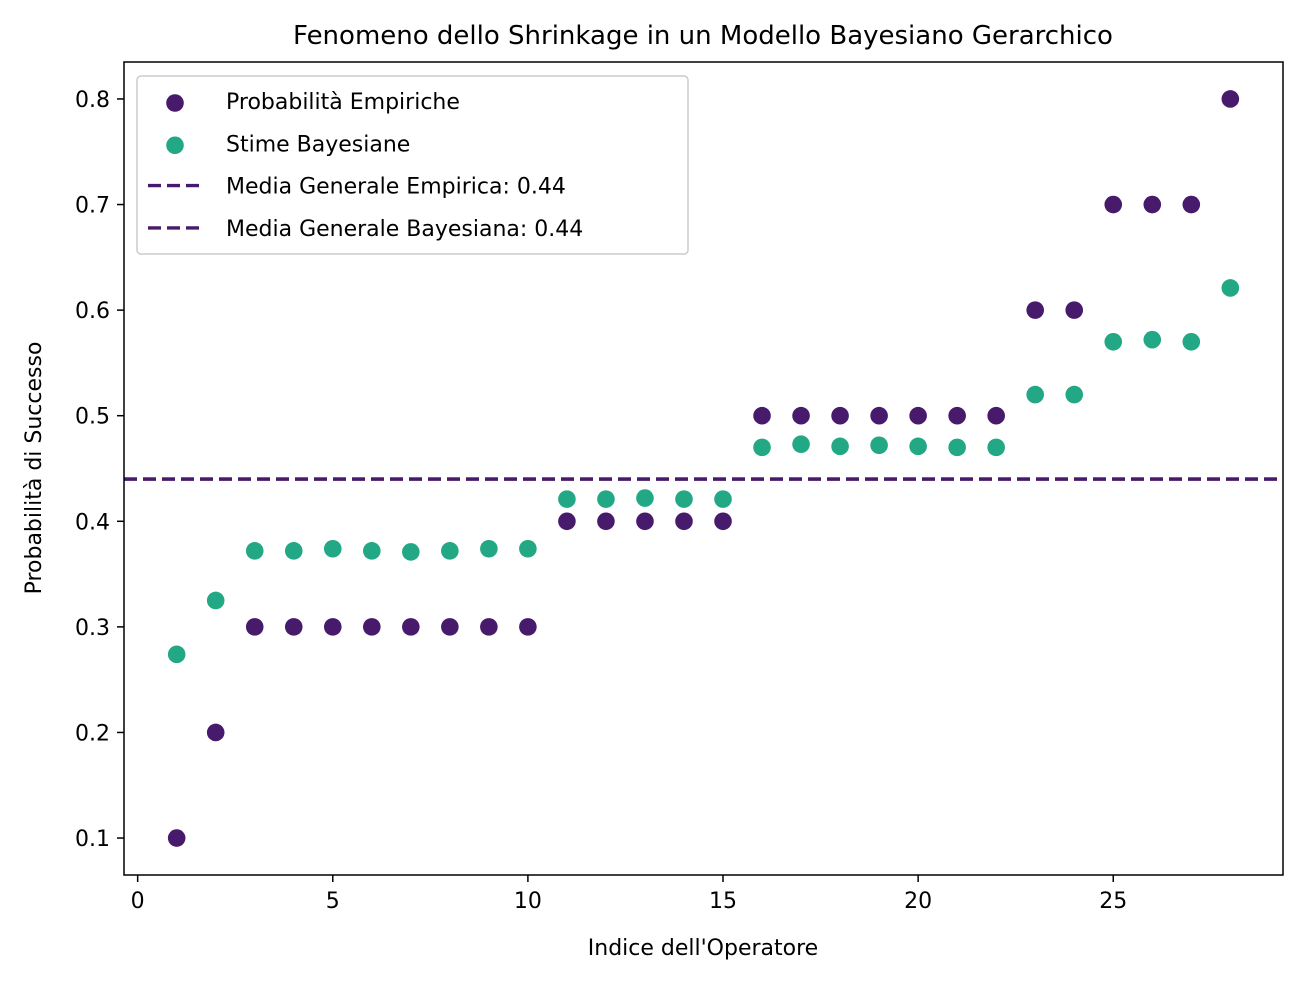  What do you see at coordinates (92, 733) in the screenshot?
I see `y-tick-label-0.2: 0.2` at bounding box center [92, 733].